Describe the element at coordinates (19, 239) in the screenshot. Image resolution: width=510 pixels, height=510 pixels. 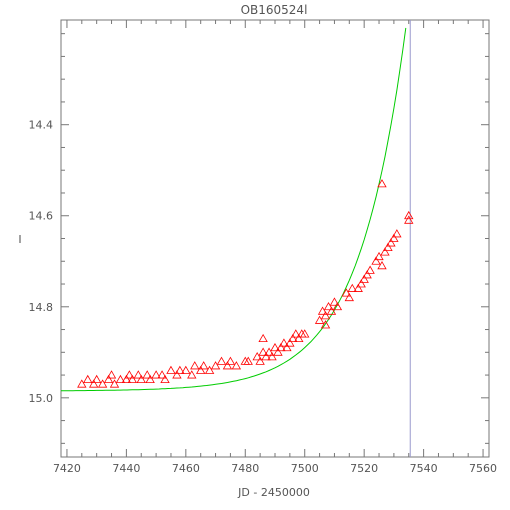
I see `y-axis-label: I` at that location.